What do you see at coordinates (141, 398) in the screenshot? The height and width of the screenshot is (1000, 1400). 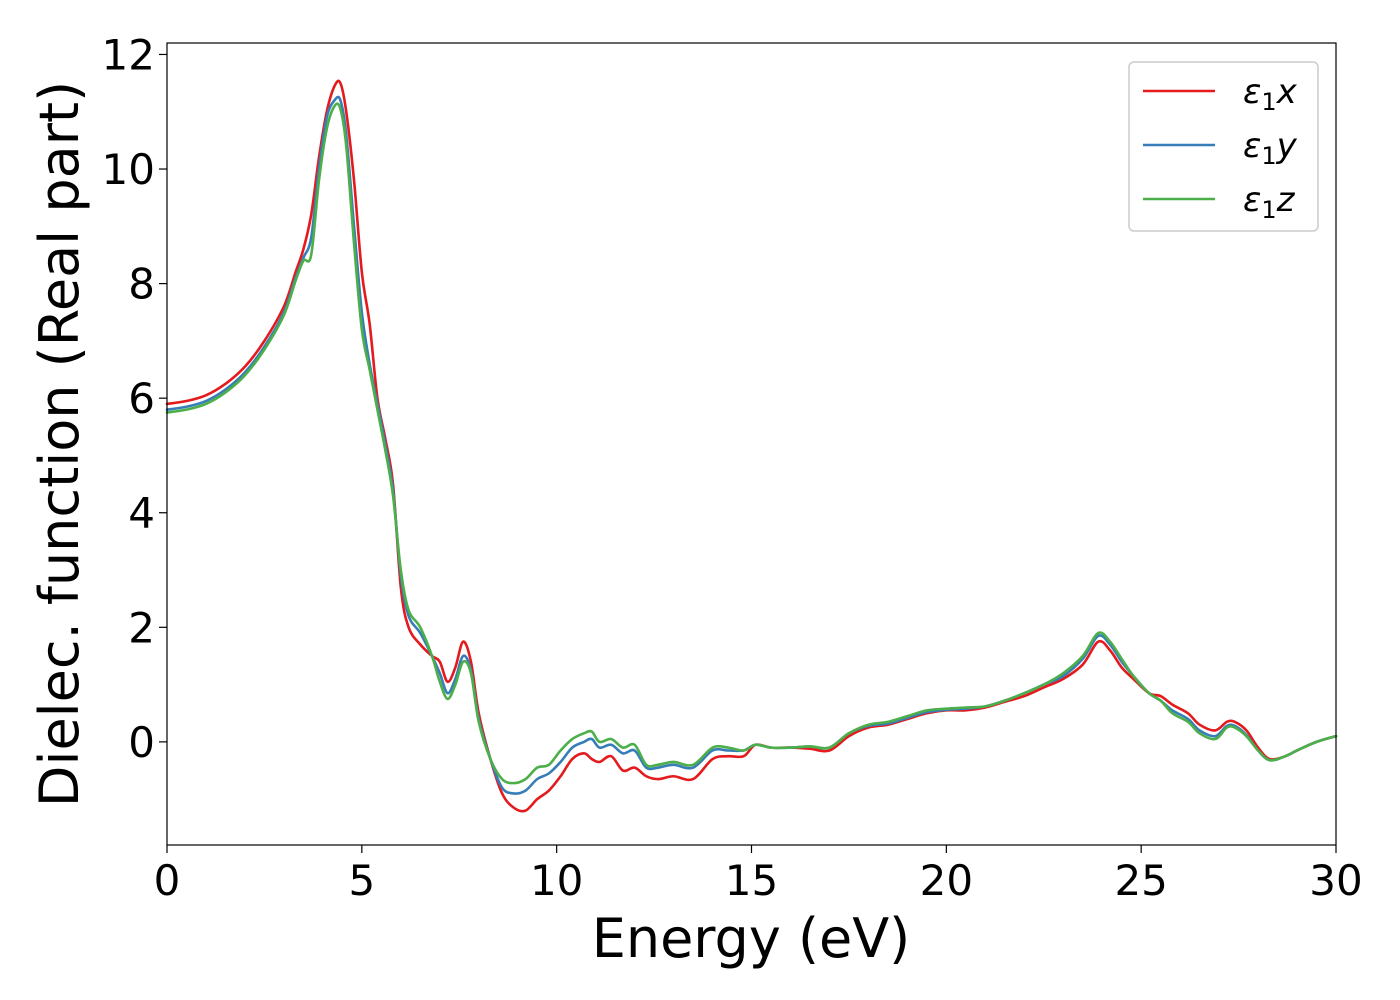 I see `y-tick-label: 6` at bounding box center [141, 398].